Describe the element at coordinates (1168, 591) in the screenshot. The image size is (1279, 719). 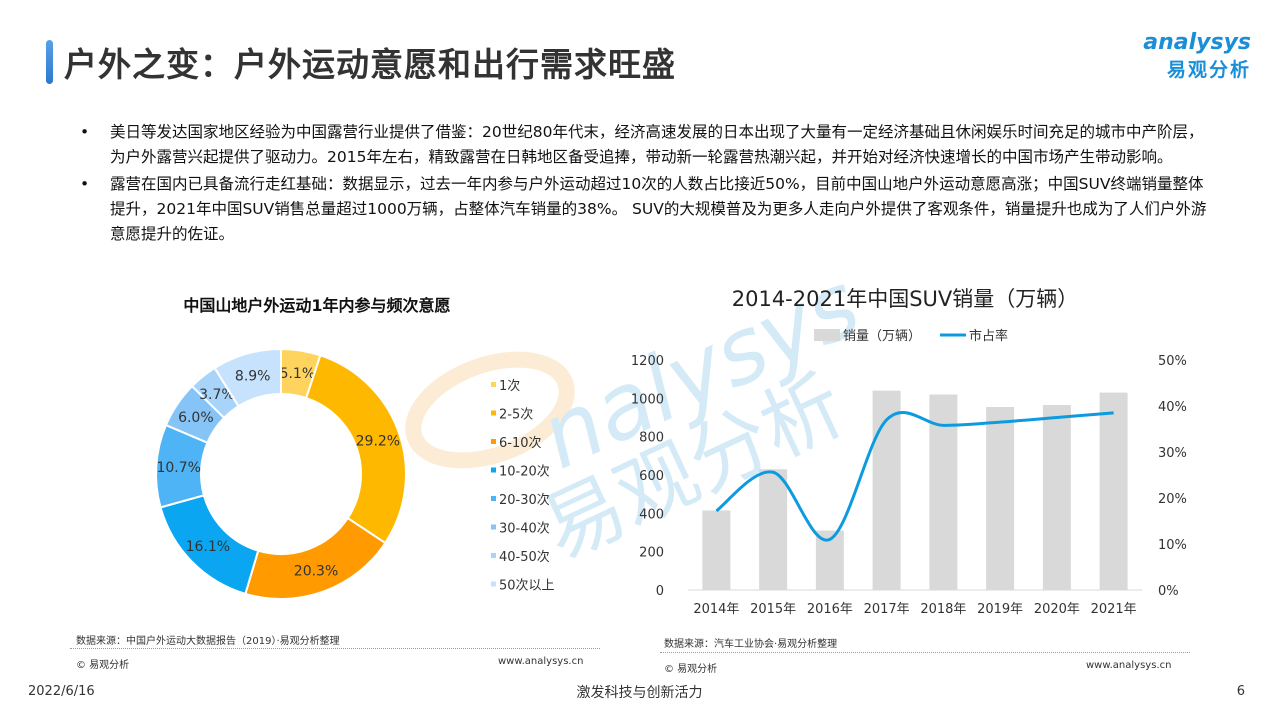
I see `y2-tick-label: 0%` at that location.